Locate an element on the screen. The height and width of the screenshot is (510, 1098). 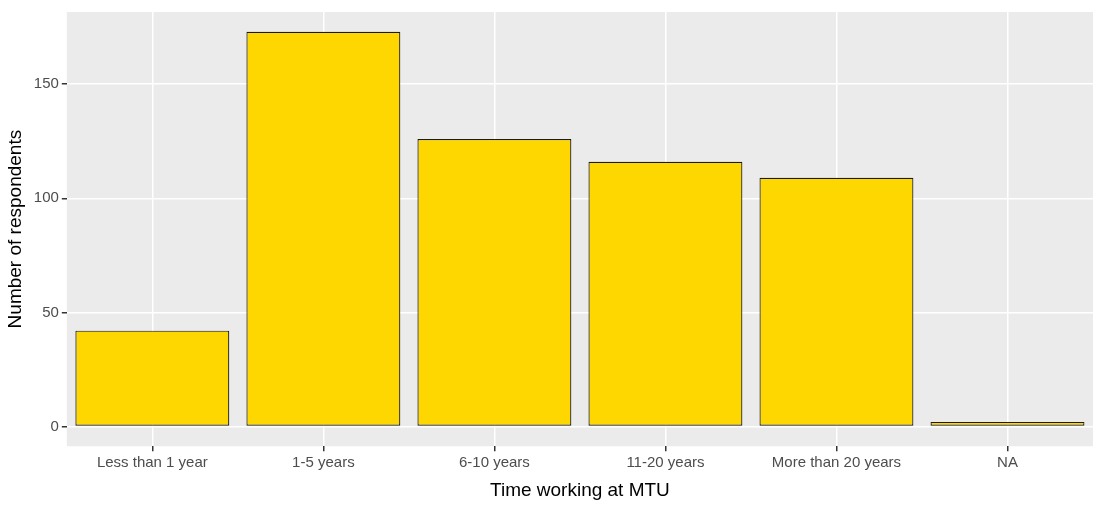
x-tick-label: 6-10 years is located at coordinates (494, 462).